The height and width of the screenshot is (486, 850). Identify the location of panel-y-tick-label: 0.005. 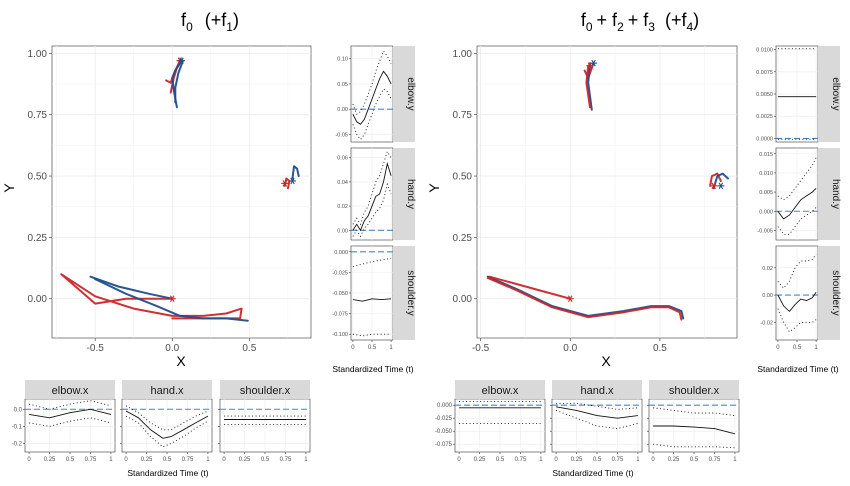
(766, 193).